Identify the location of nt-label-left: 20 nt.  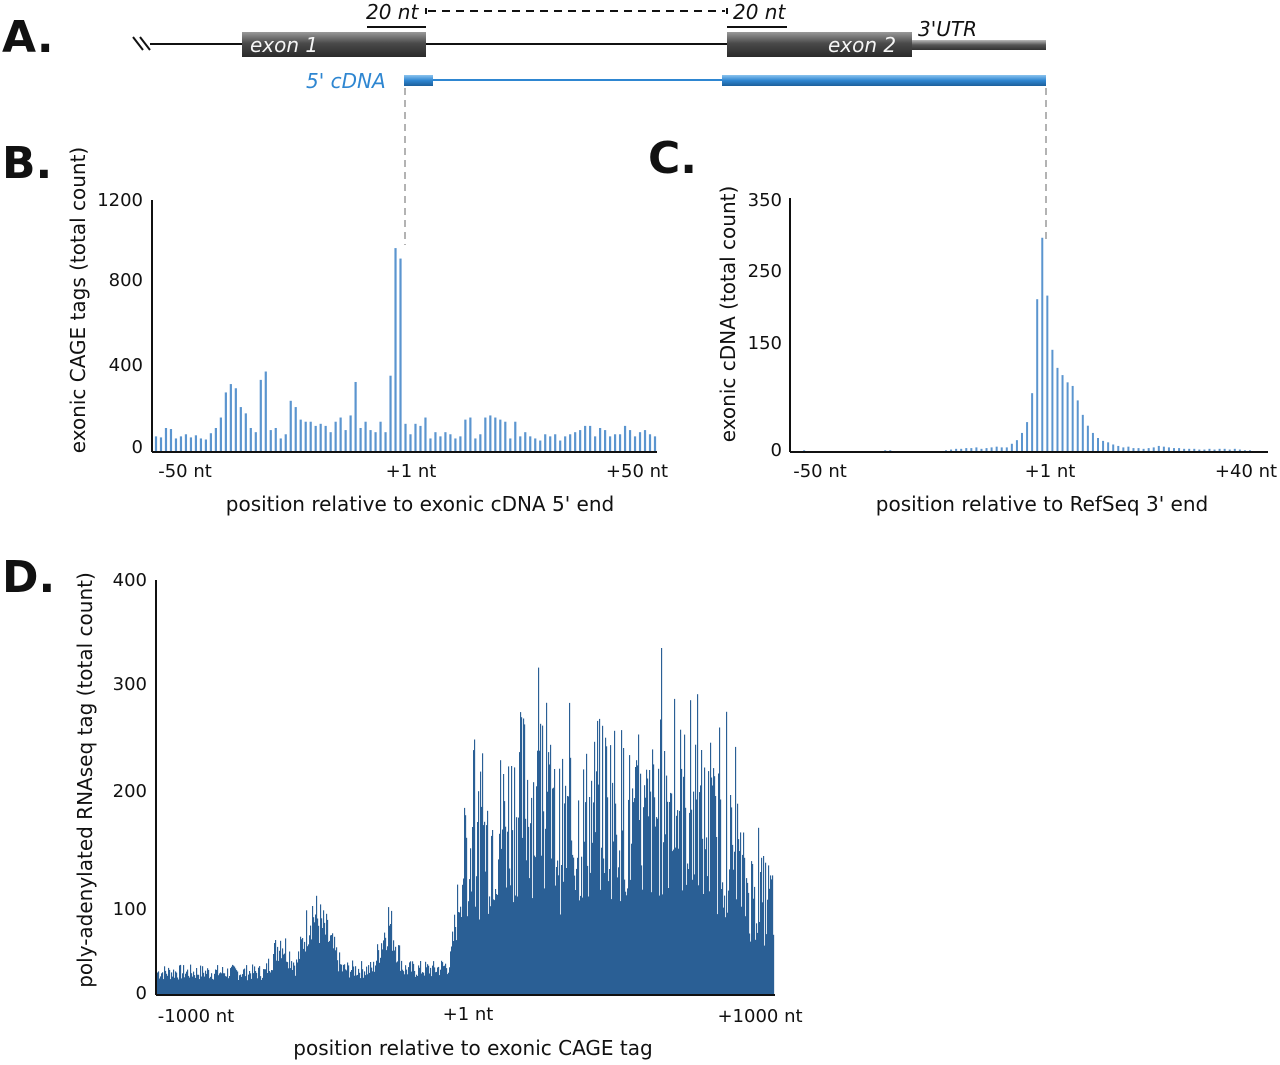
(392, 12).